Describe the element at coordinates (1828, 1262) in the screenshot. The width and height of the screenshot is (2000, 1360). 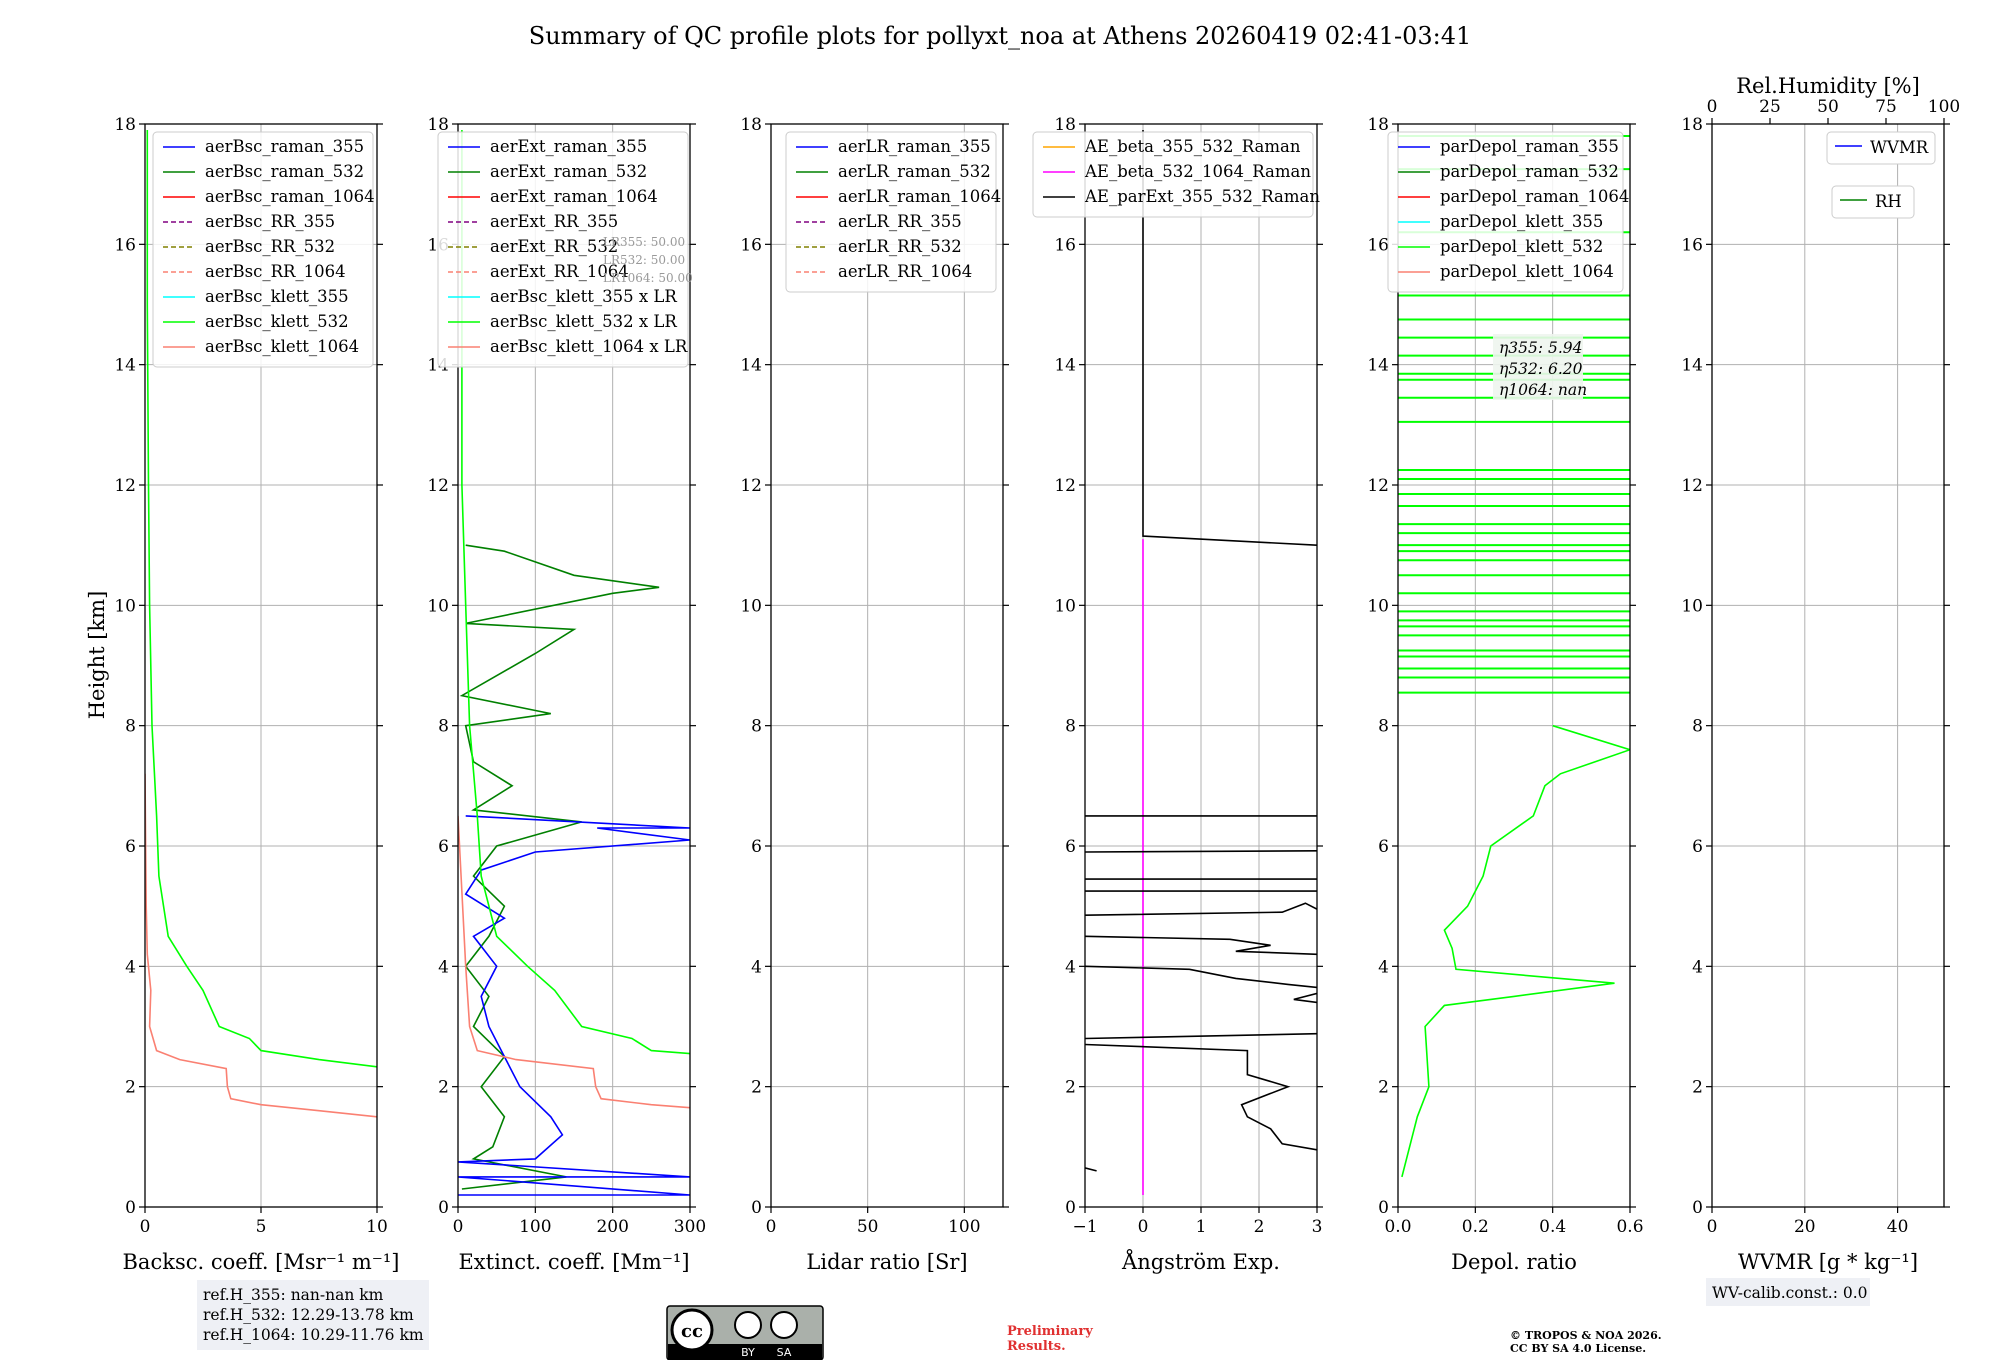
I see `x-axis-label: WVMR [g * kg⁻¹]` at that location.